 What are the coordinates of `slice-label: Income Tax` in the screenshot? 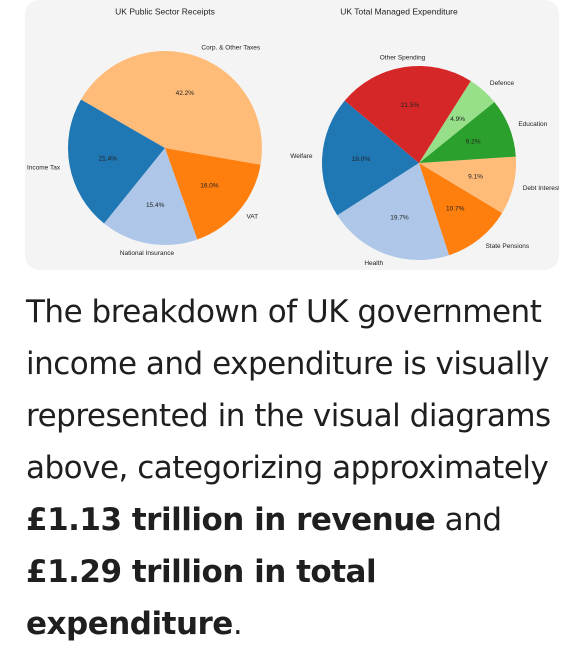 It's located at (44, 167).